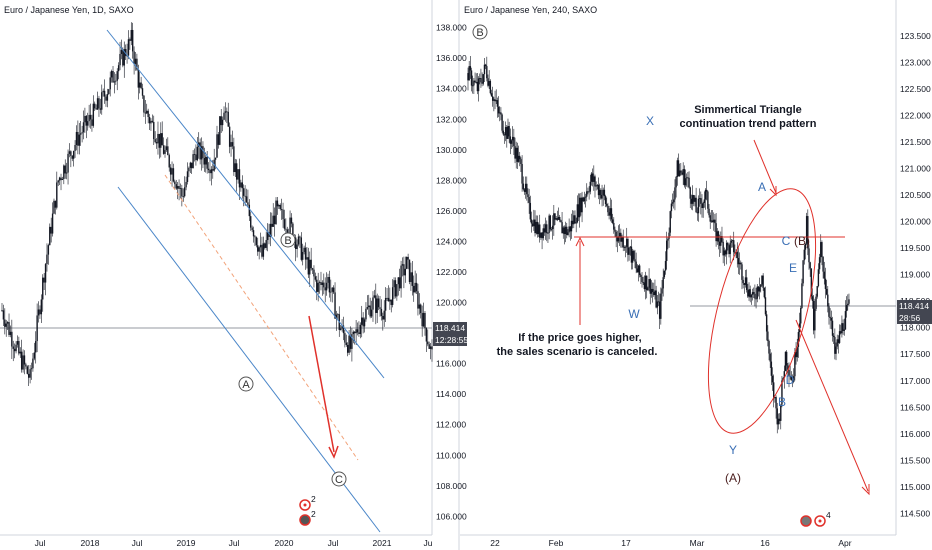 This screenshot has width=932, height=550. Describe the element at coordinates (915, 169) in the screenshot. I see `y-tick-label: 121.000` at that location.